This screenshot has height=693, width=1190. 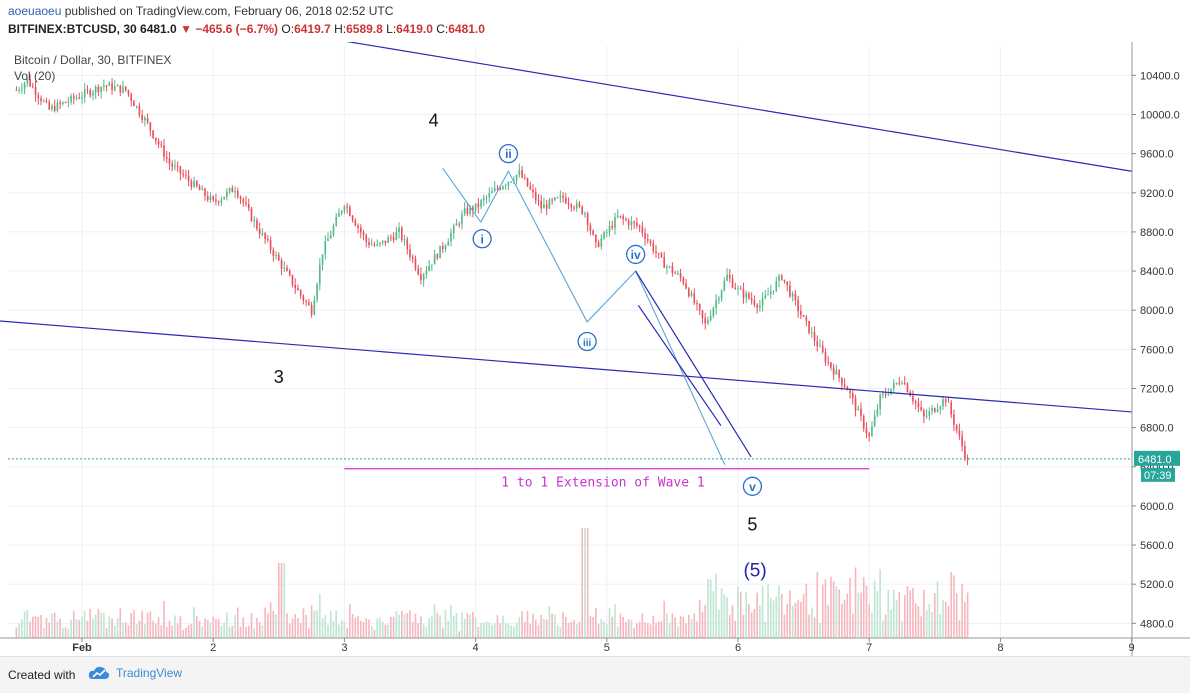 What do you see at coordinates (35, 11) in the screenshot?
I see `author-link: aoeuaoeu` at bounding box center [35, 11].